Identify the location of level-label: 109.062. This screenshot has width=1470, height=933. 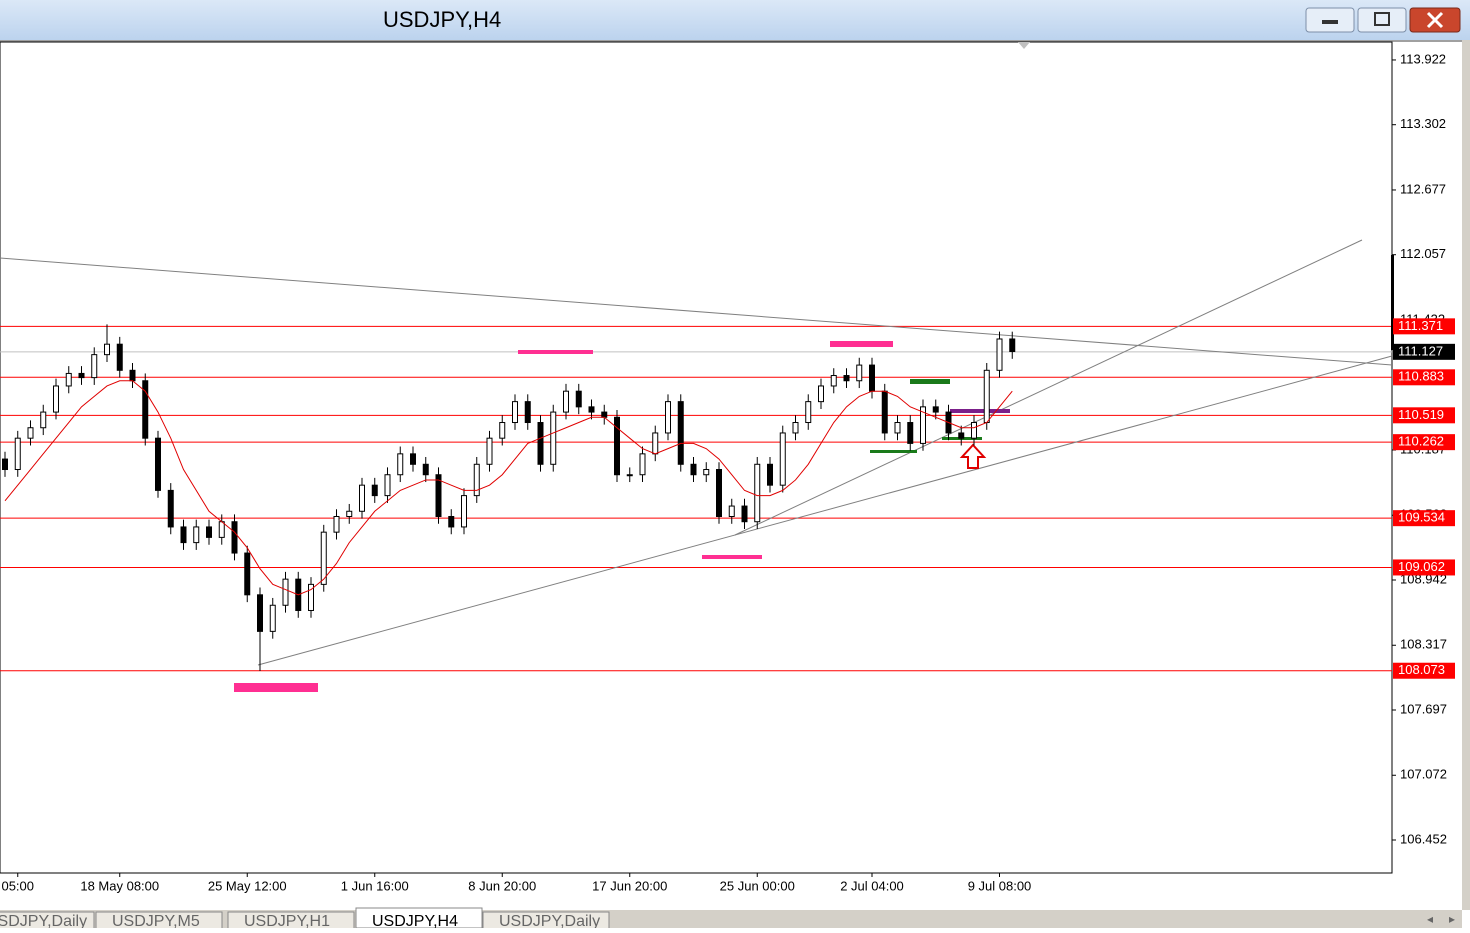
(1421, 566).